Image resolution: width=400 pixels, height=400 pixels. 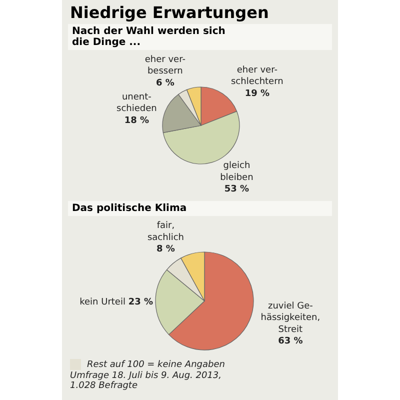 What do you see at coordinates (141, 303) in the screenshot?
I see `data-label: 23 %` at bounding box center [141, 303].